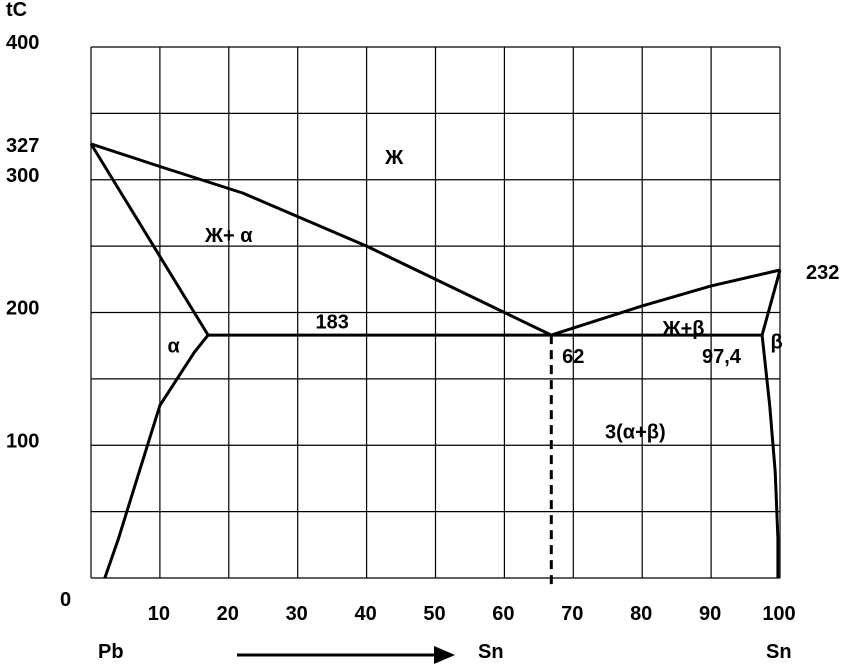 This screenshot has width=856, height=672. I want to click on x-tick-label: 100, so click(778, 614).